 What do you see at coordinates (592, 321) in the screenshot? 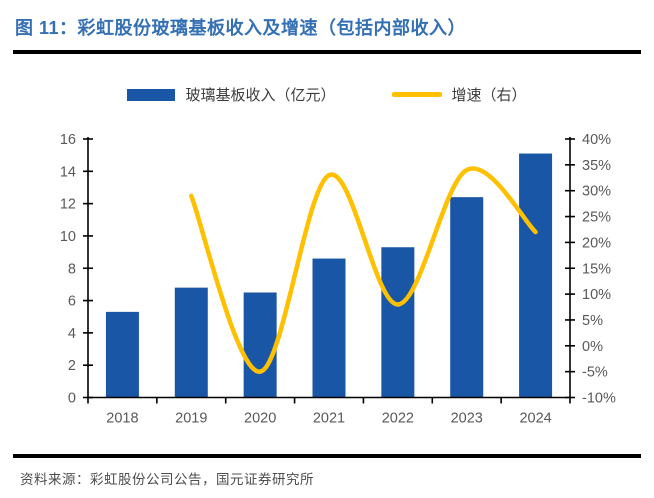
I see `svg-text: 5%` at bounding box center [592, 321].